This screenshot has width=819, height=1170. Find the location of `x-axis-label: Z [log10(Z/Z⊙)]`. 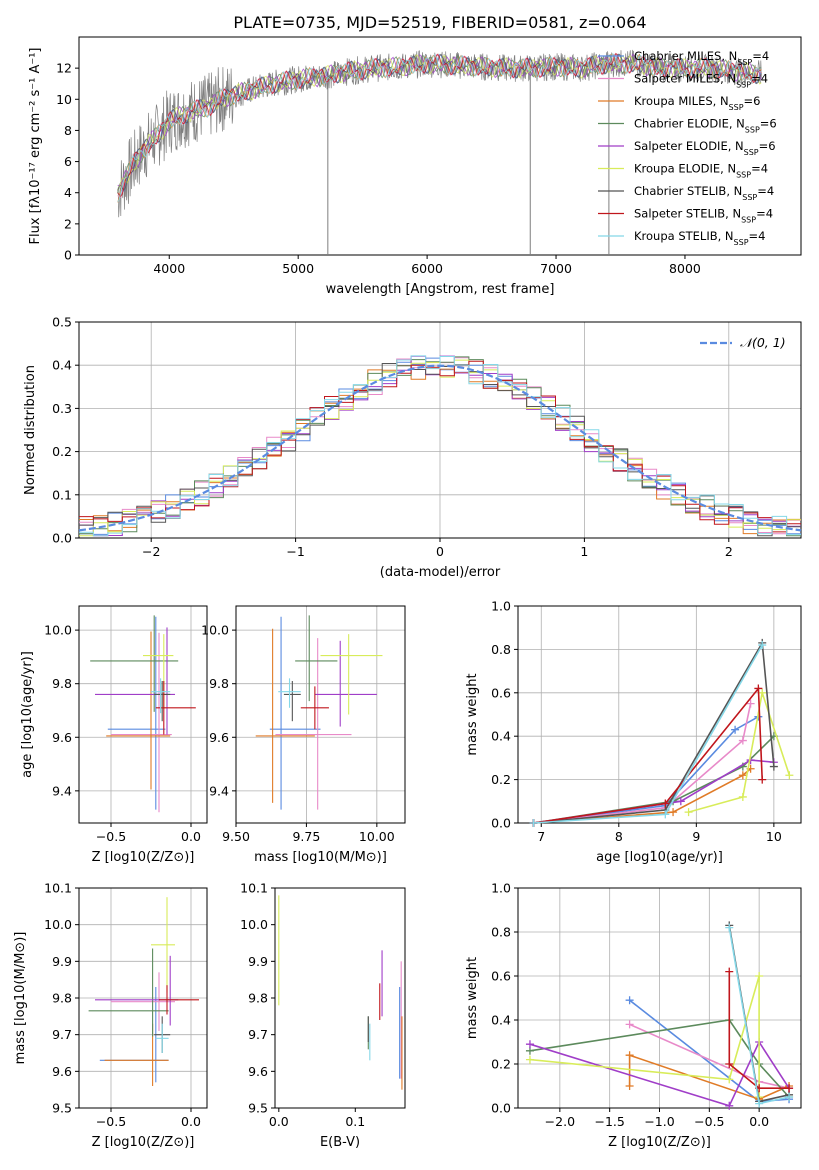

x-axis-label: Z [log10(Z/Z⊙)] is located at coordinates (143, 857).